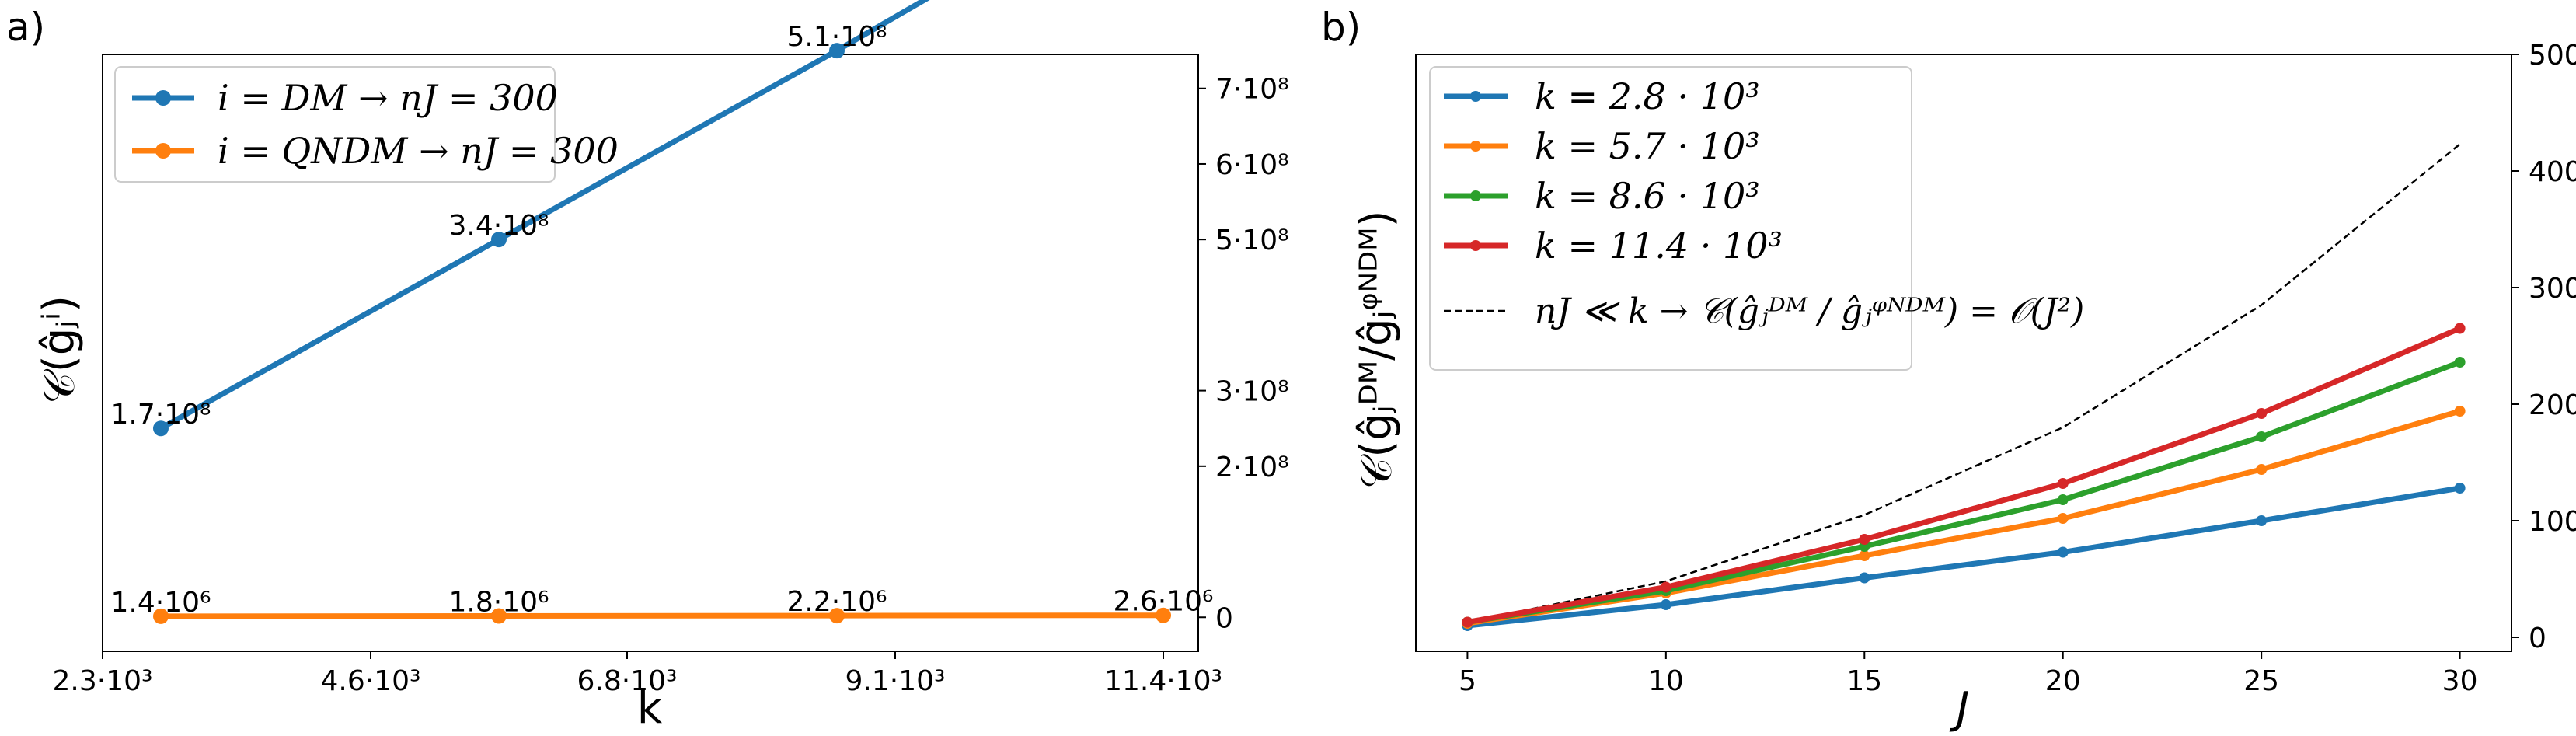 Image resolution: width=2576 pixels, height=736 pixels. What do you see at coordinates (837, 602) in the screenshot?
I see `data-label: 2.2·10⁶` at bounding box center [837, 602].